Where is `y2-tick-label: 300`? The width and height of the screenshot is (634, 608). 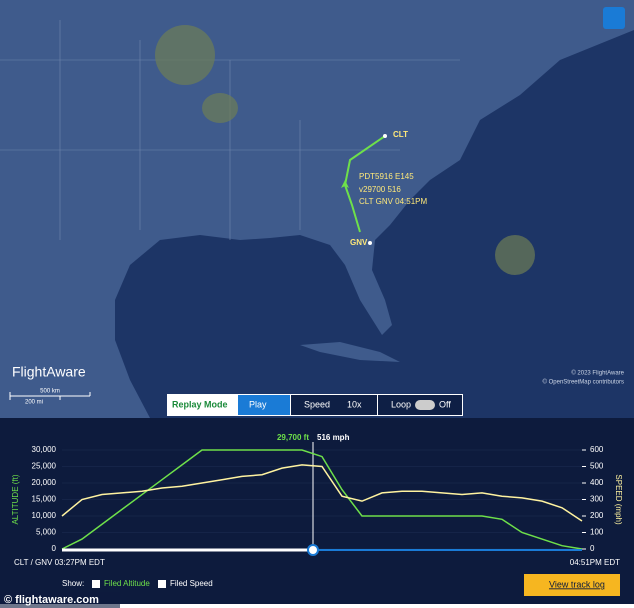 y2-tick-label: 300 is located at coordinates (597, 499).